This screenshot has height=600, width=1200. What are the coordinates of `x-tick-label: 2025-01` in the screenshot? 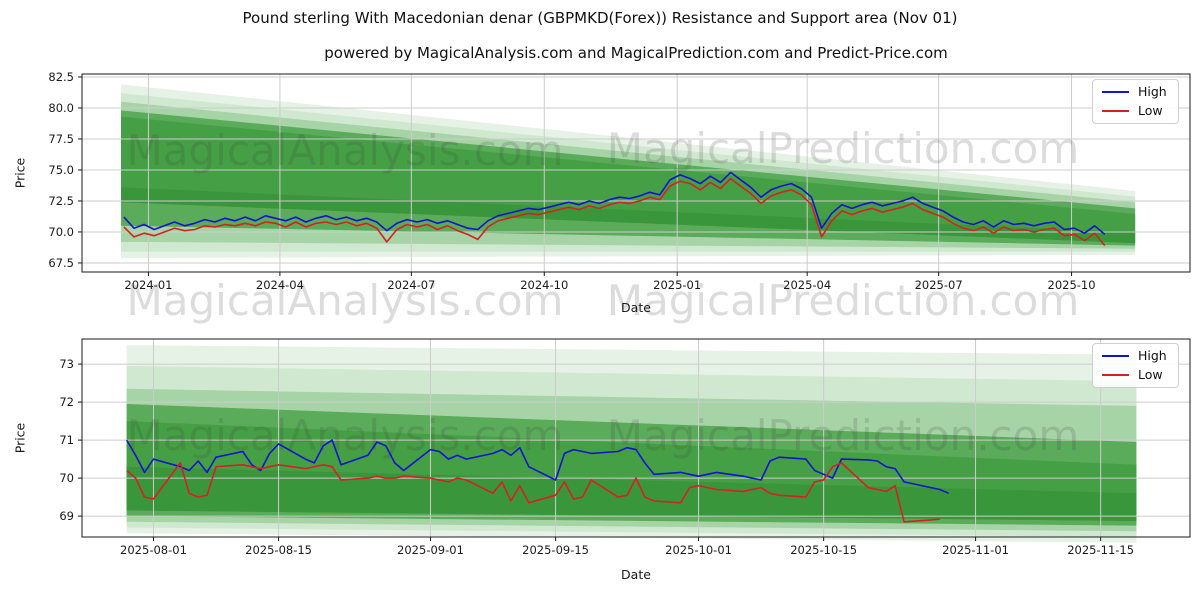 It's located at (677, 285).